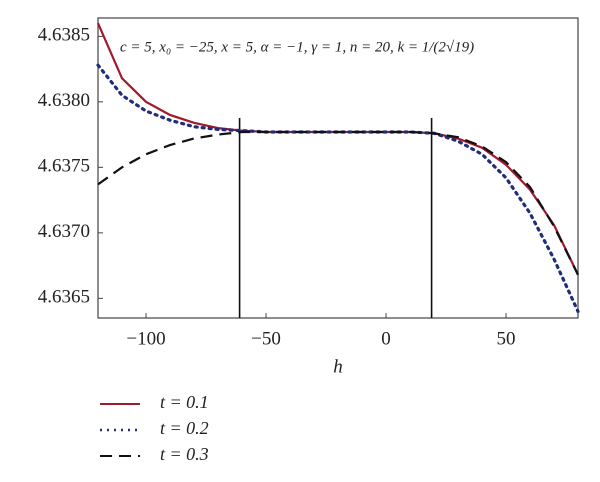  What do you see at coordinates (64, 231) in the screenshot?
I see `y-tick-label: 4.6370` at bounding box center [64, 231].